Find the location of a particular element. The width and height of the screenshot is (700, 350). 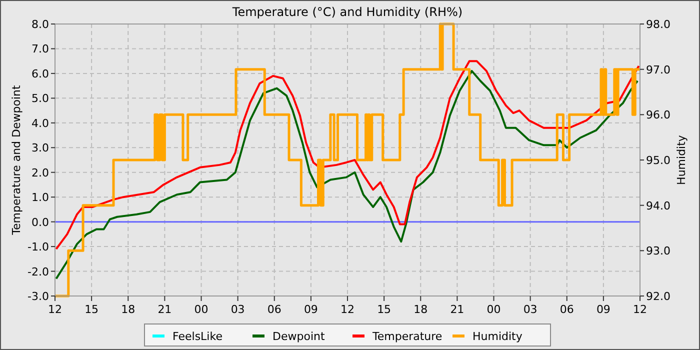

y2-tick-label: 96.0 is located at coordinates (658, 115).